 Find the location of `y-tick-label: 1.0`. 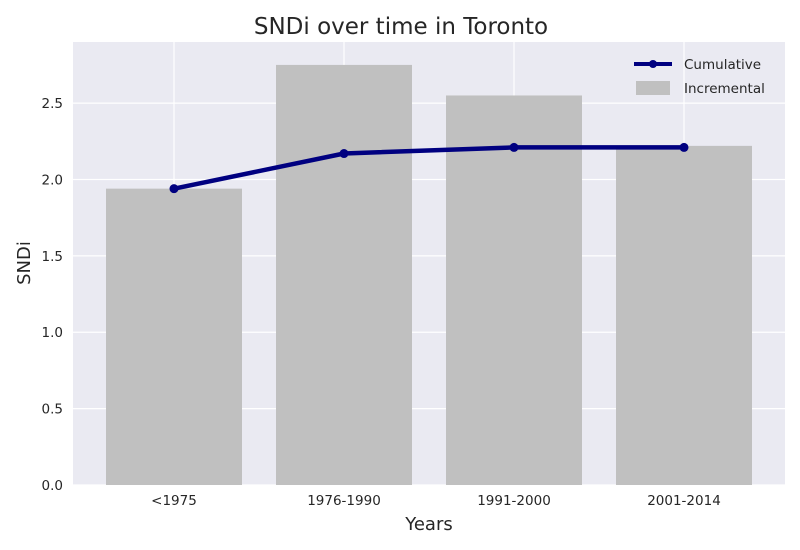

y-tick-label: 1.0 is located at coordinates (52, 333).